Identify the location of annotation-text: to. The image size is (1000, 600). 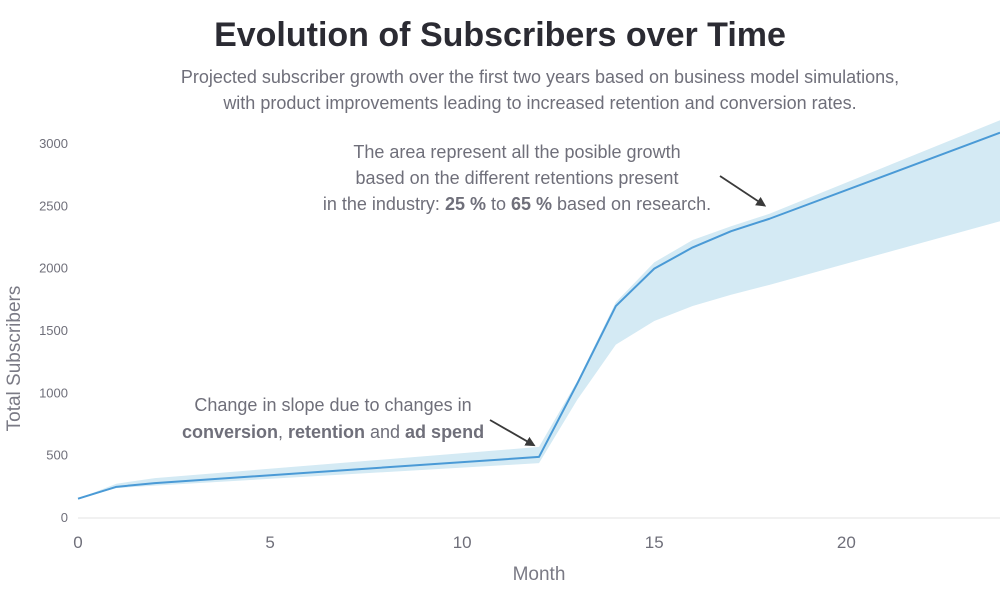
(498, 204).